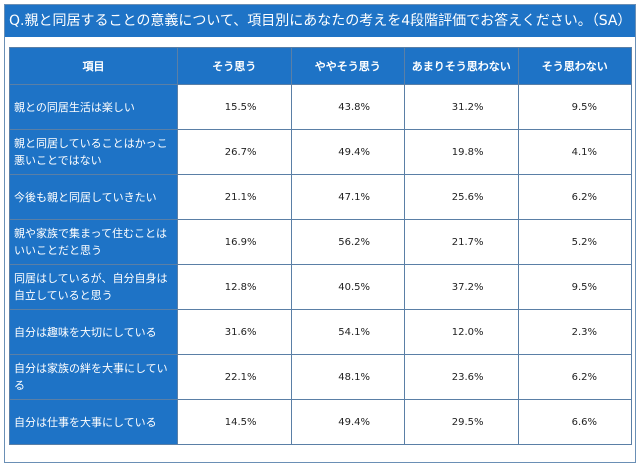 Image resolution: width=640 pixels, height=473 pixels. Describe the element at coordinates (234, 66) in the screenshot. I see `column-header-agree: そう思う` at that location.